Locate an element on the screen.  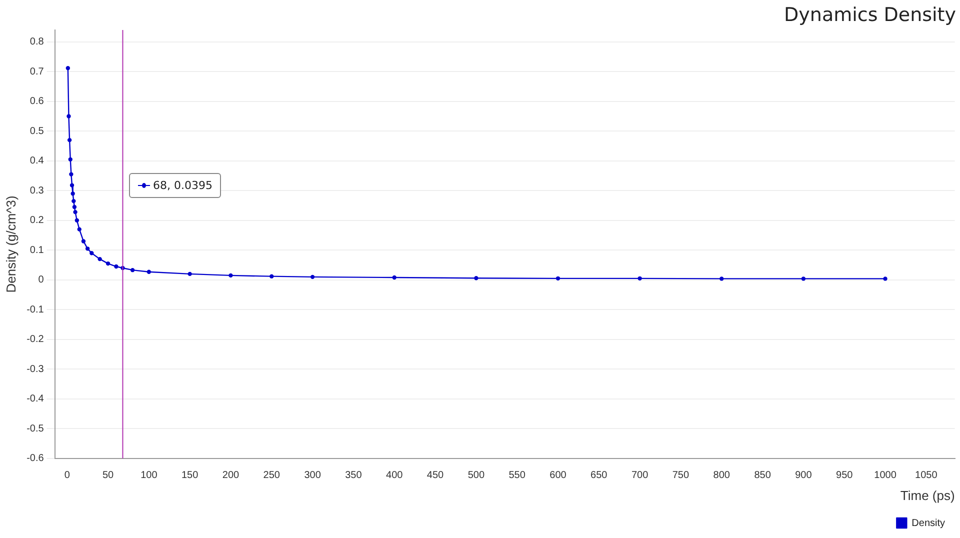
x-tick-label: 650 is located at coordinates (599, 476).